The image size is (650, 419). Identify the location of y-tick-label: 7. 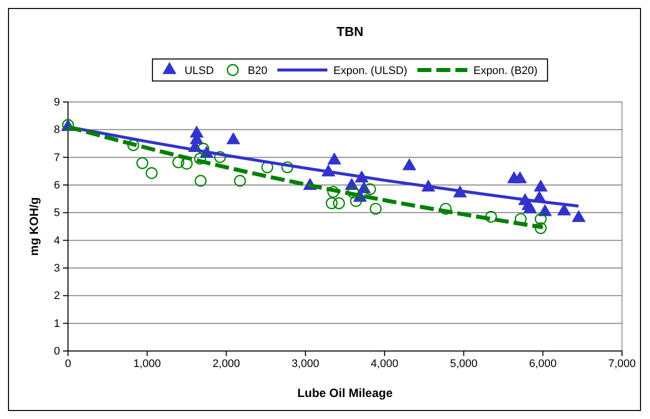
(57, 158).